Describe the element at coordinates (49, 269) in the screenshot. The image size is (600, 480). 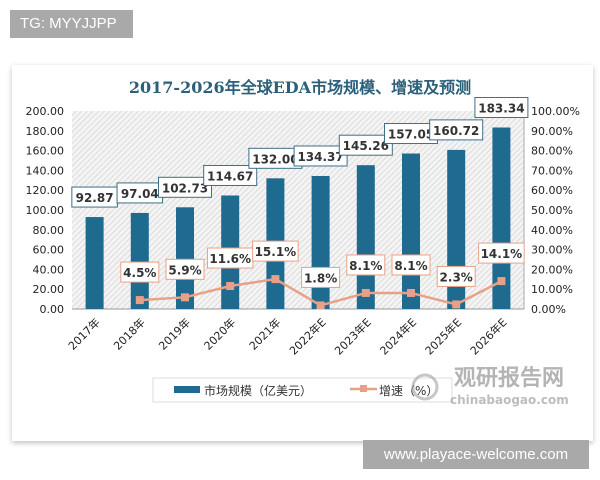
I see `y-left-tick: 40.00` at that location.